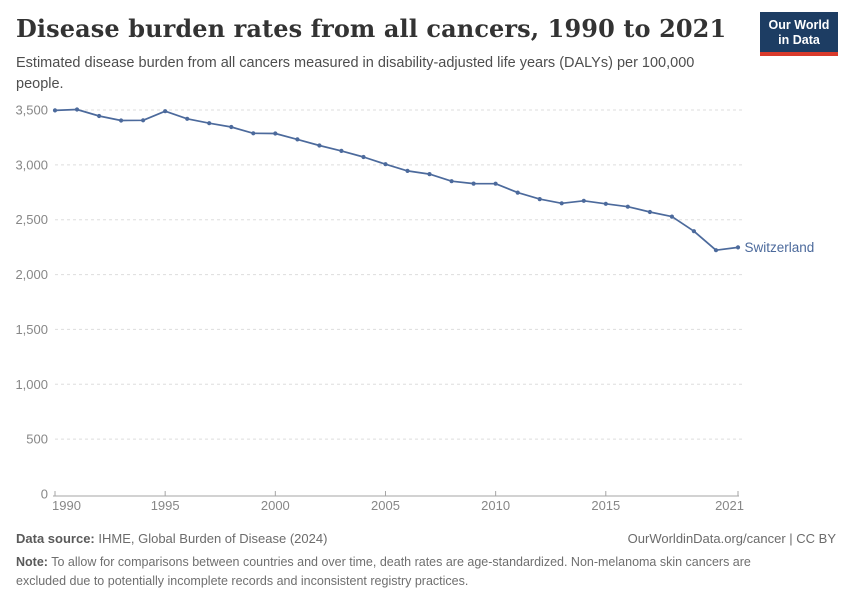 The image size is (850, 600). What do you see at coordinates (275, 505) in the screenshot?
I see `x-axis-tick-label: 2000` at bounding box center [275, 505].